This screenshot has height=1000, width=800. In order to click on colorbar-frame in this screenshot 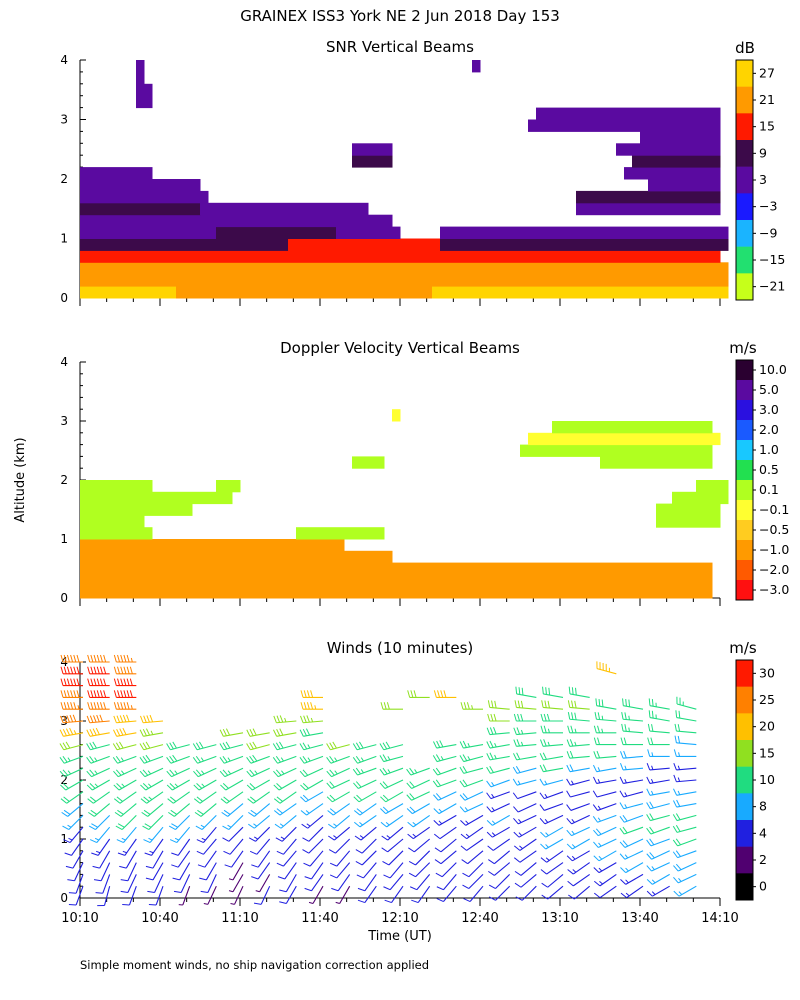, I will do `click(744, 480)`.